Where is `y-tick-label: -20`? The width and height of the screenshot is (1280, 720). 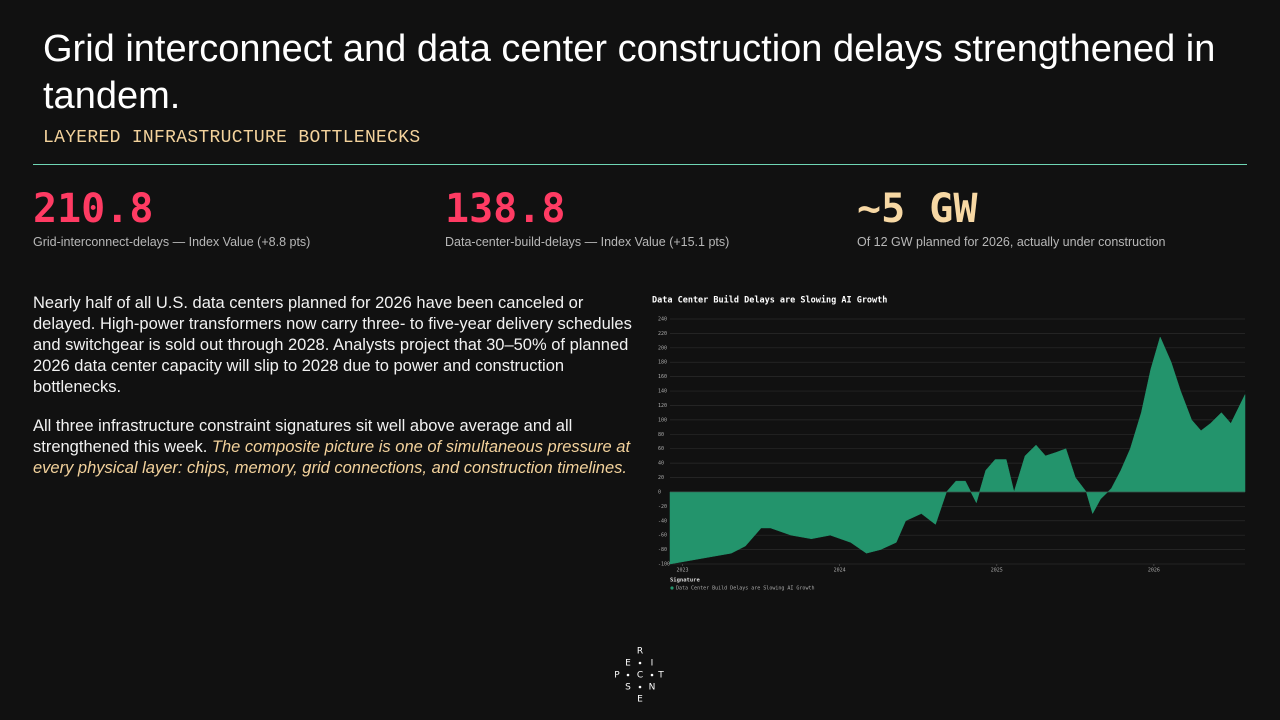
y-tick-label: -20 is located at coordinates (662, 507).